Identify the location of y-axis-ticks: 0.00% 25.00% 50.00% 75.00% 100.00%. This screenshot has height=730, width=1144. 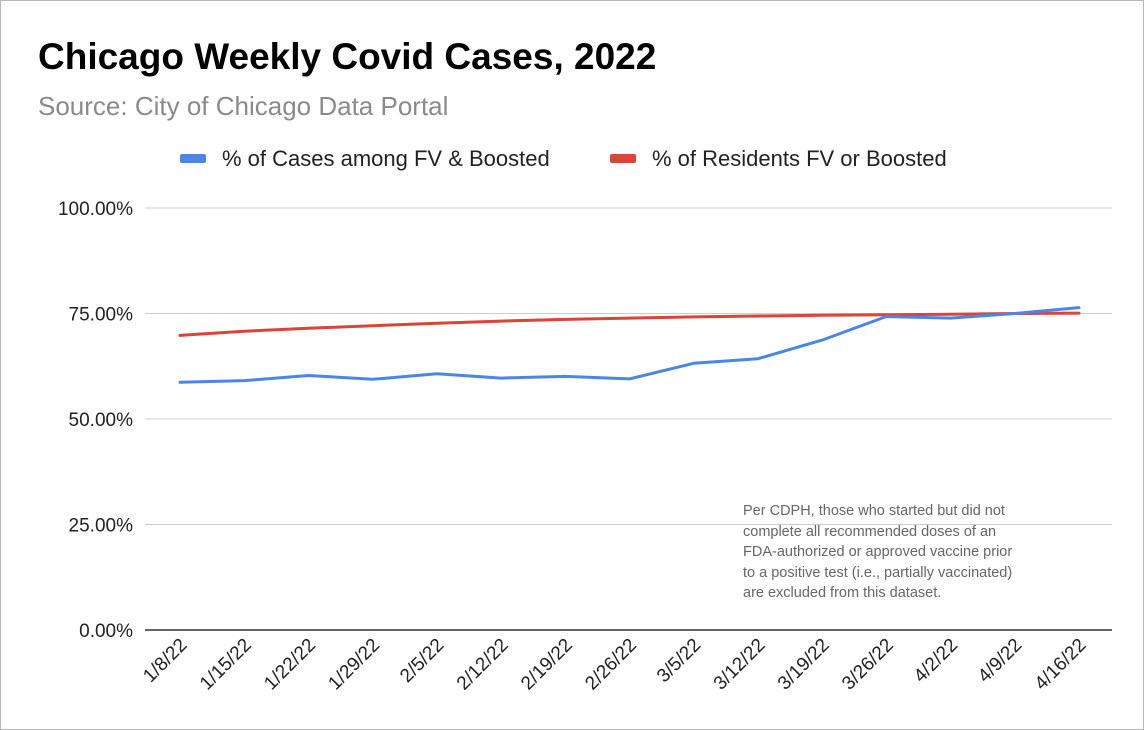
(95, 420).